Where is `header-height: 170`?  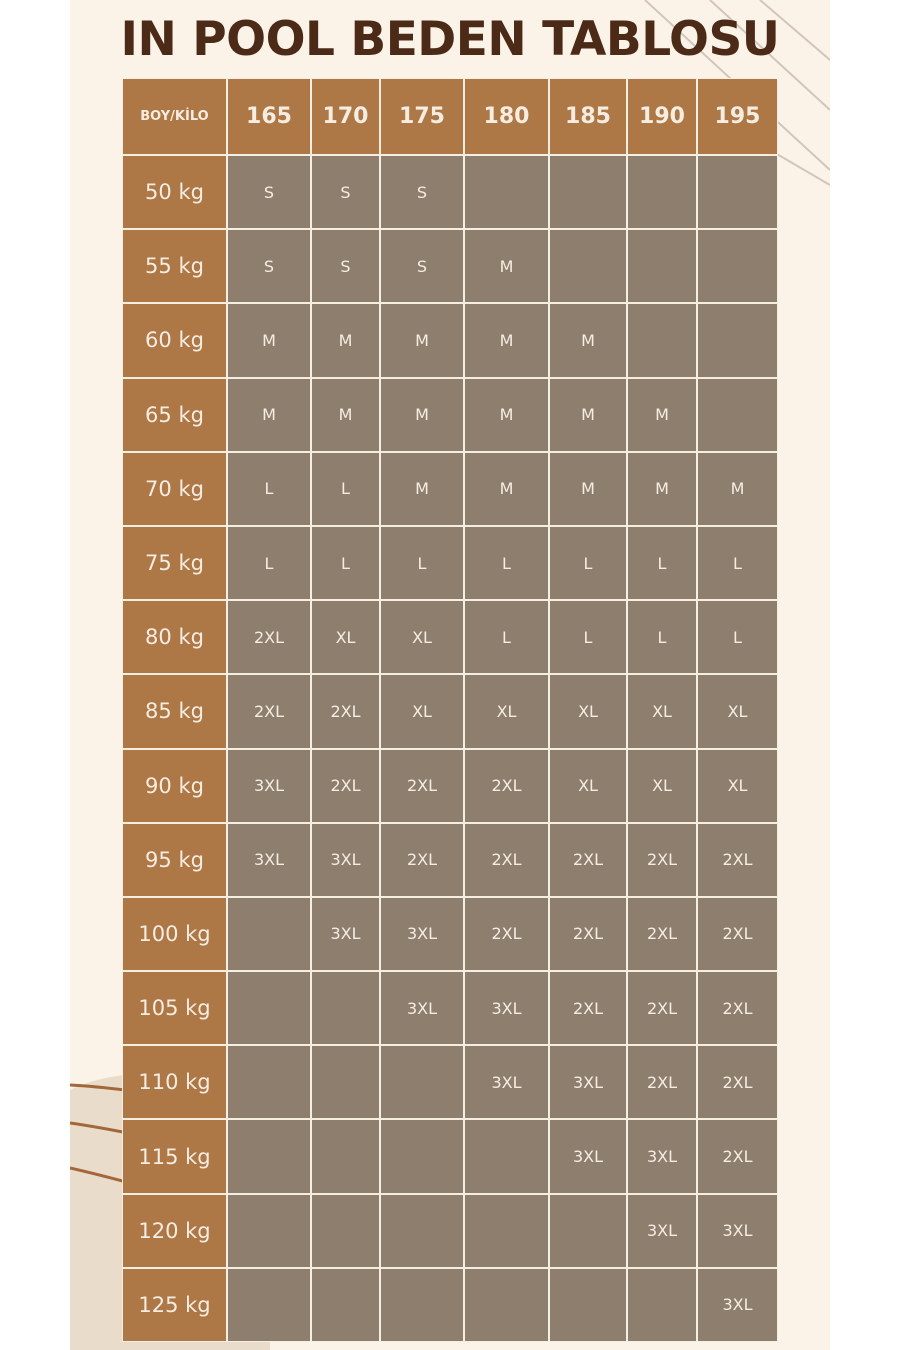 header-height: 170 is located at coordinates (345, 116).